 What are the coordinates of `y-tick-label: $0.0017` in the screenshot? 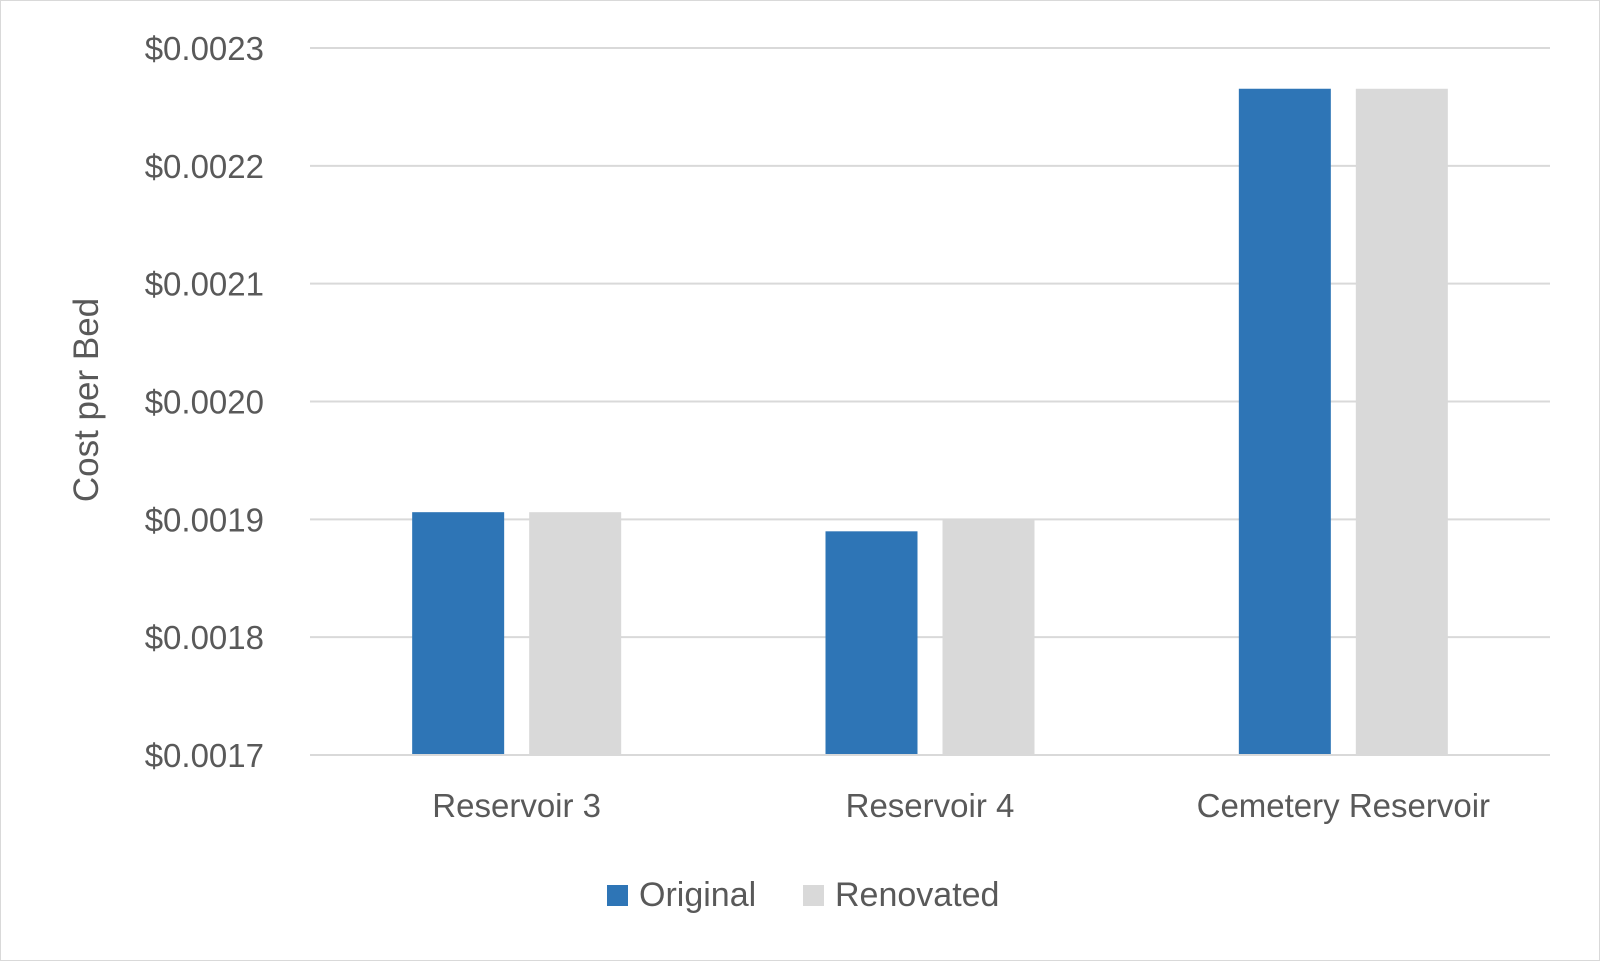 It's located at (204, 755).